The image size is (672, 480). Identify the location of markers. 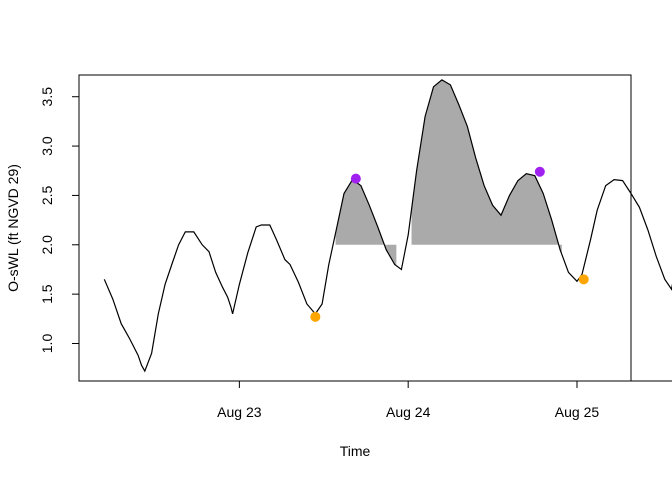
(449, 244).